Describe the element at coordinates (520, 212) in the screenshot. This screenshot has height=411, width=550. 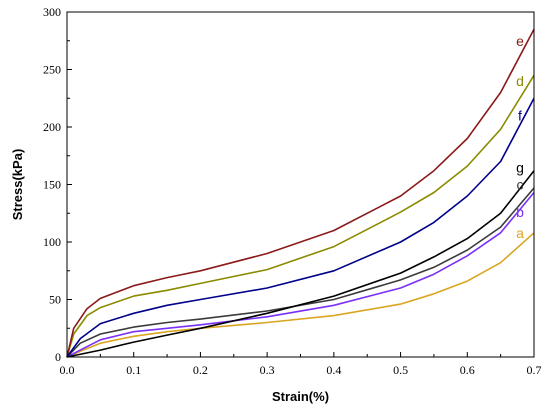
I see `series-label-b: b` at that location.